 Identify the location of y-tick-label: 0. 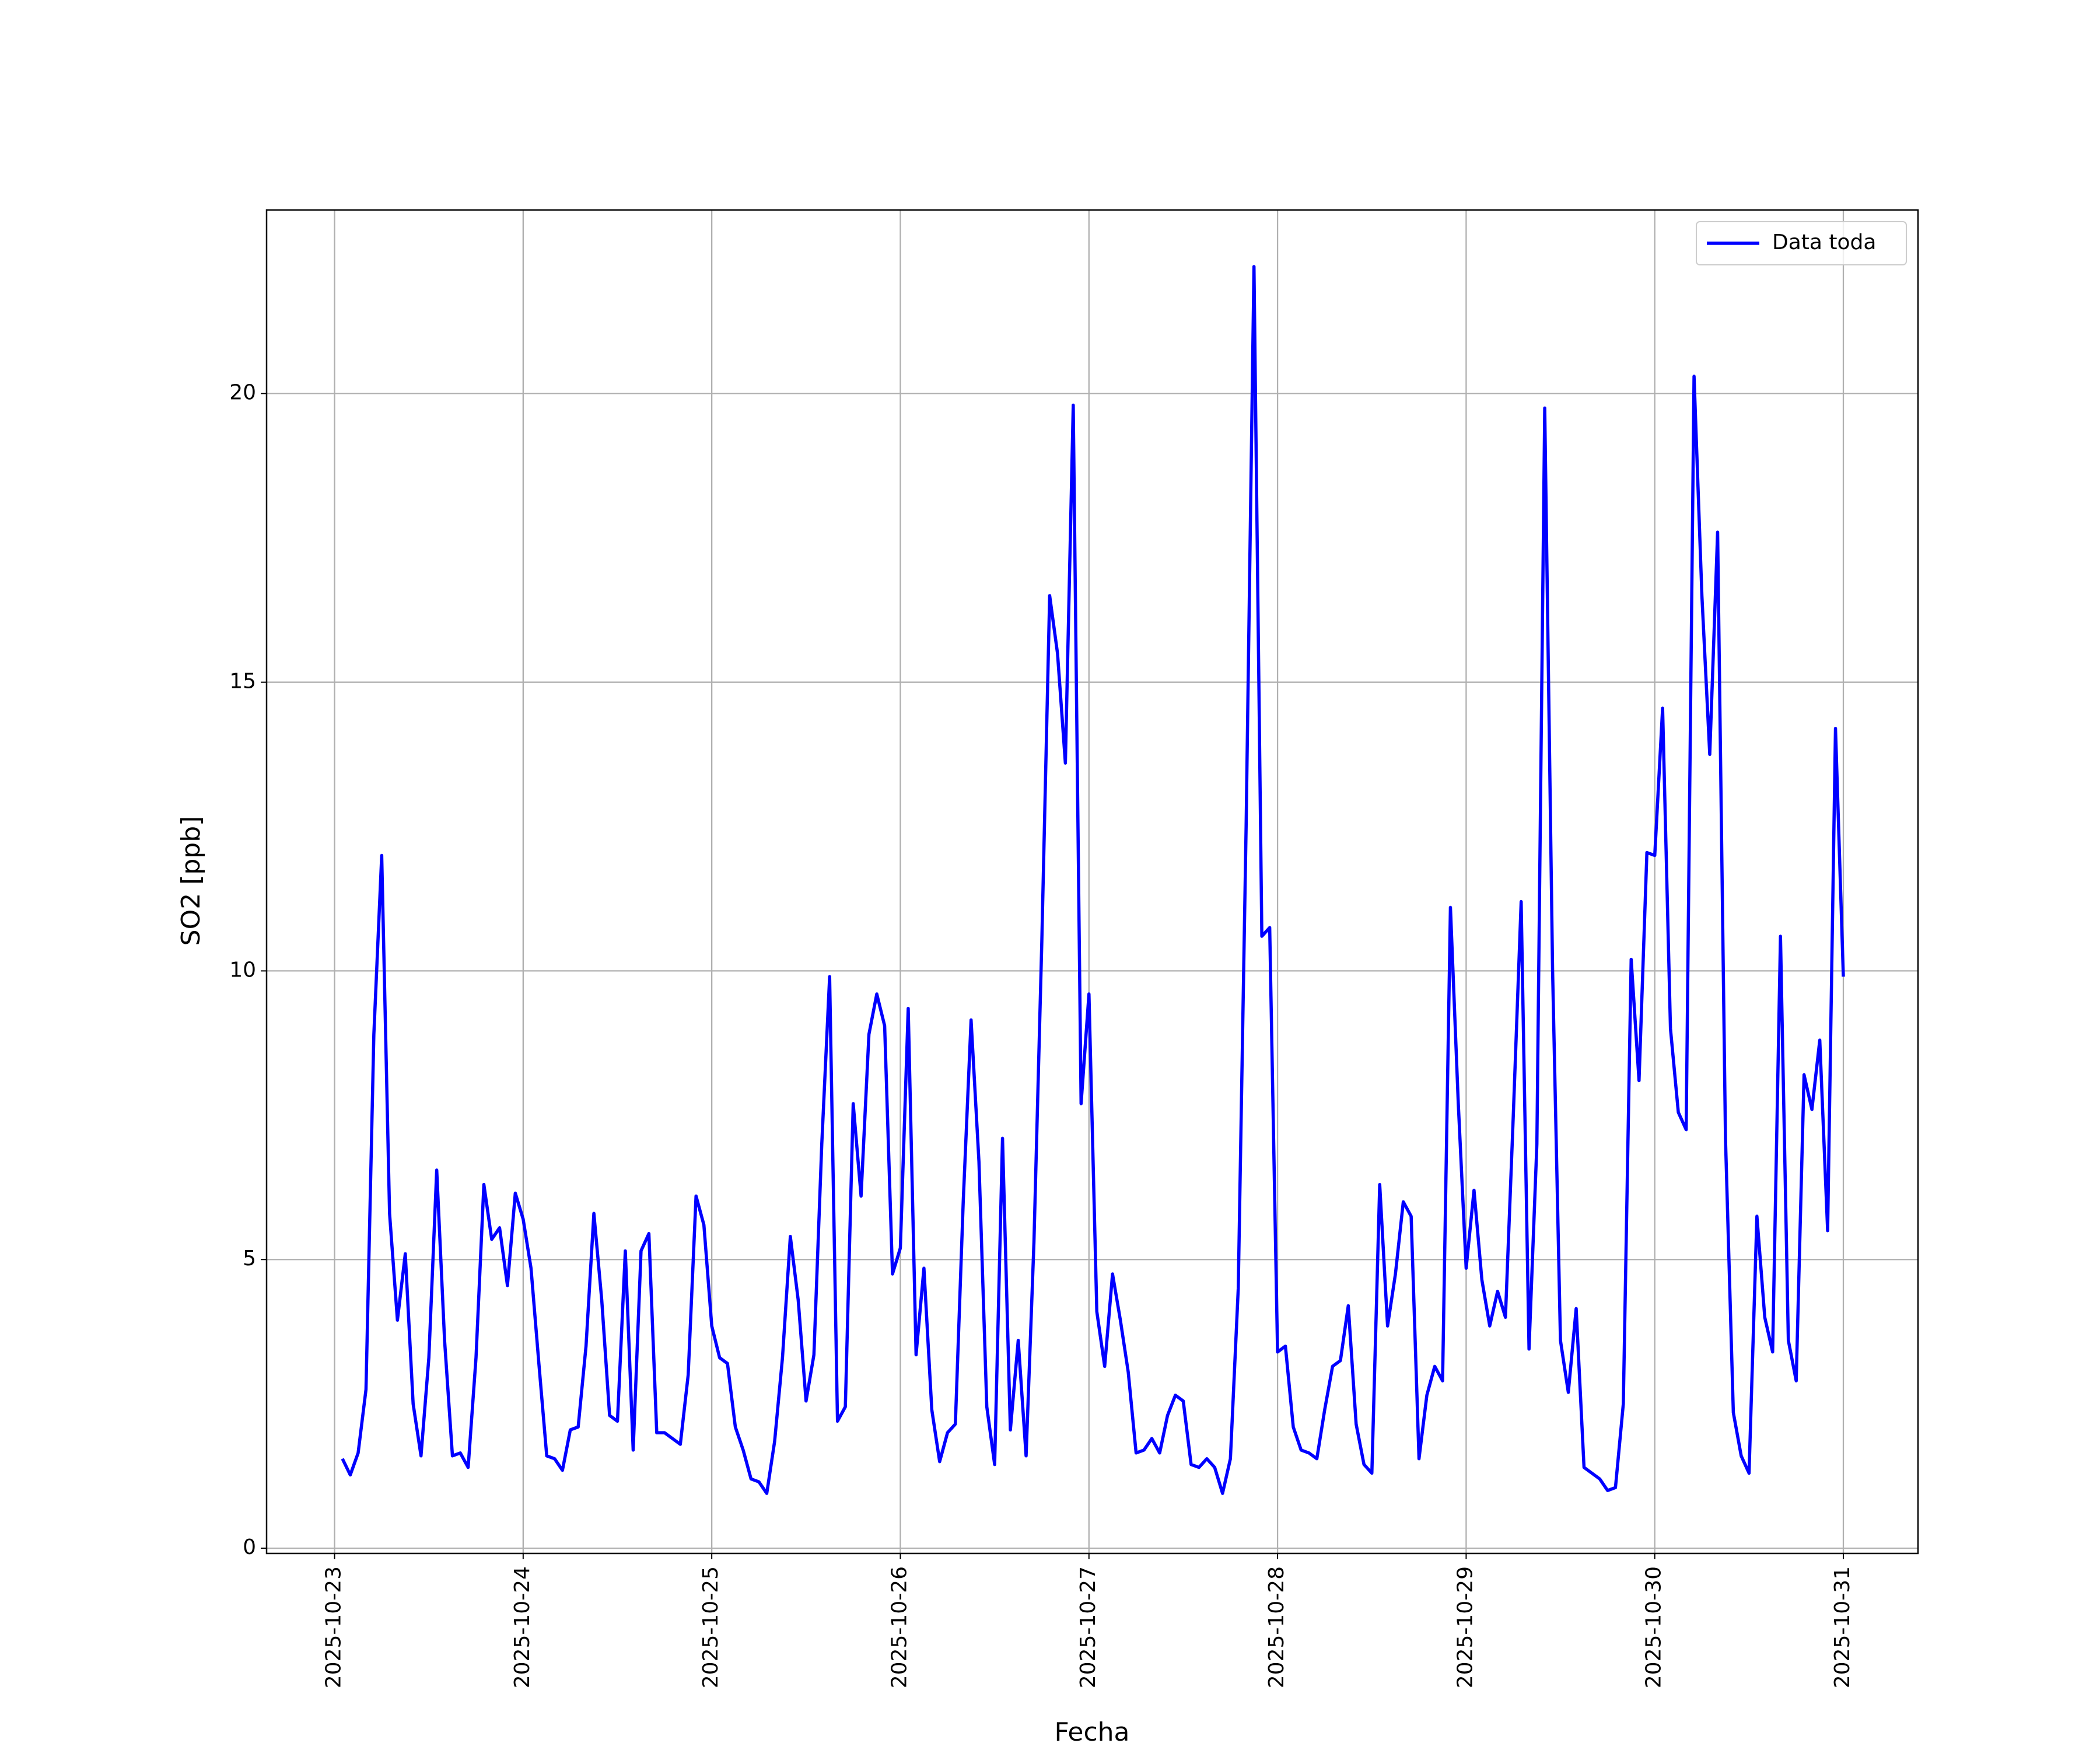
(249, 1547).